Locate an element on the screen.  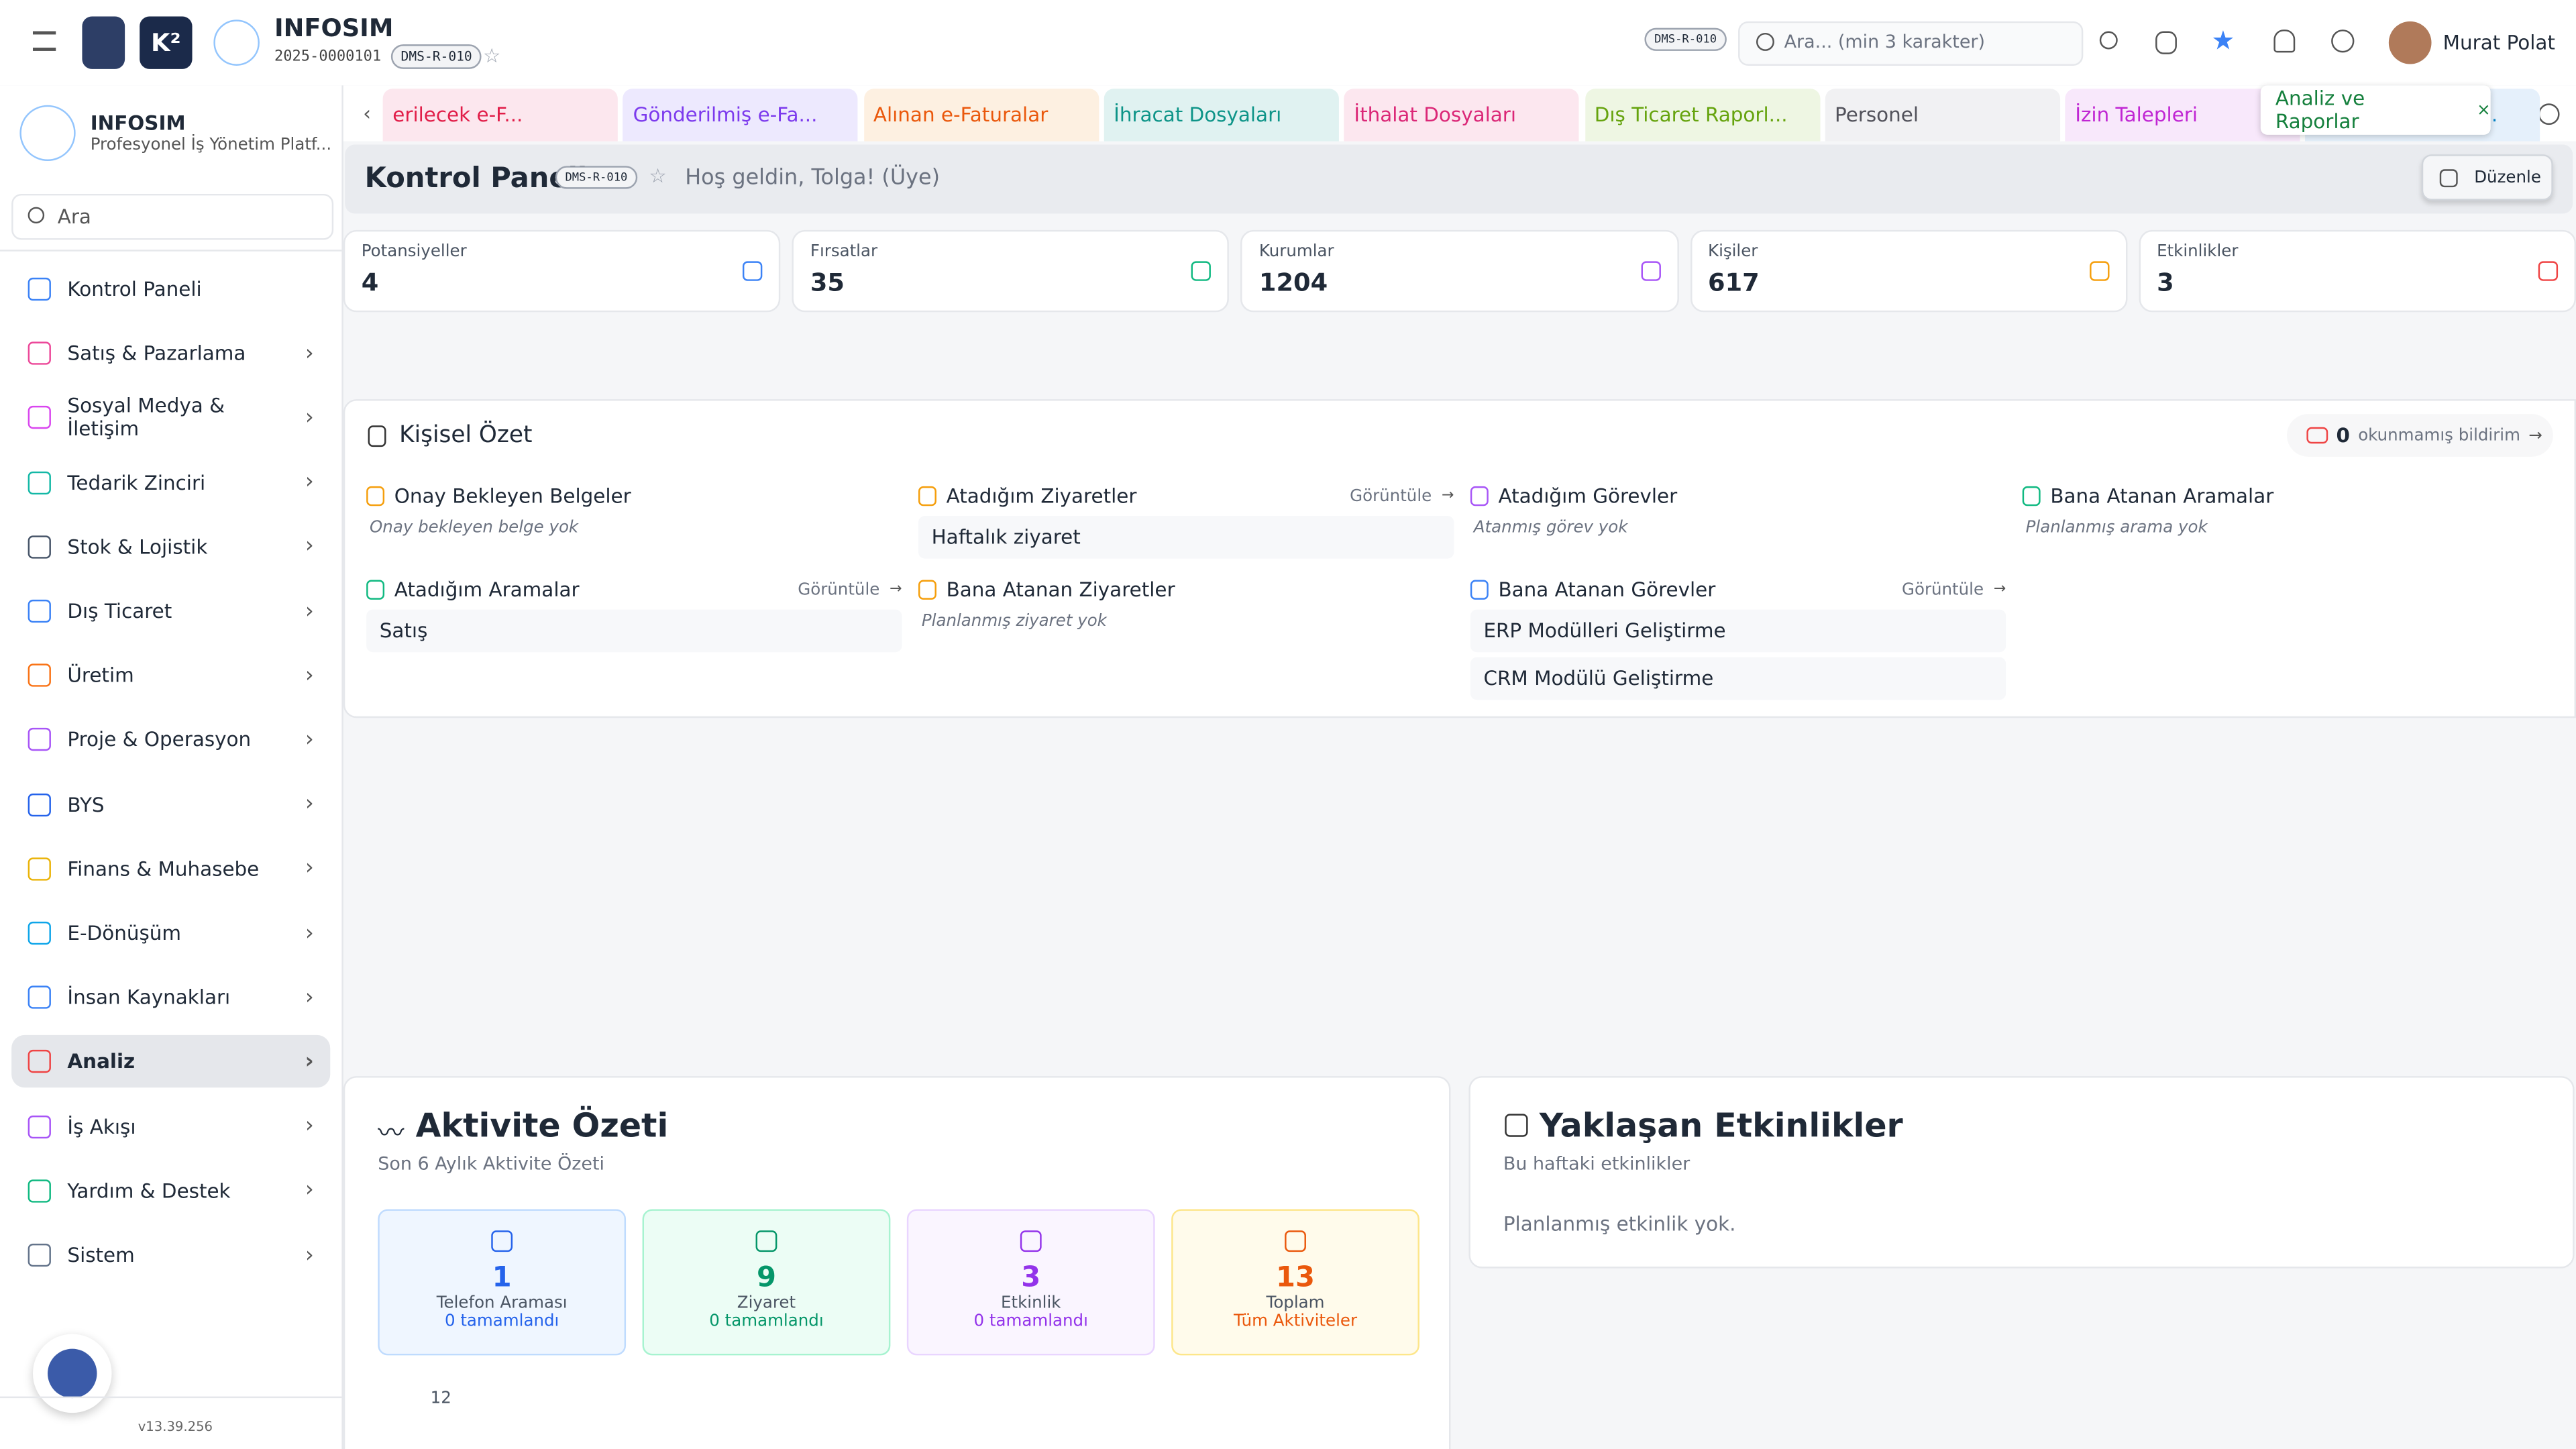
menu-label: Kontrol Paneli is located at coordinates (134, 289).